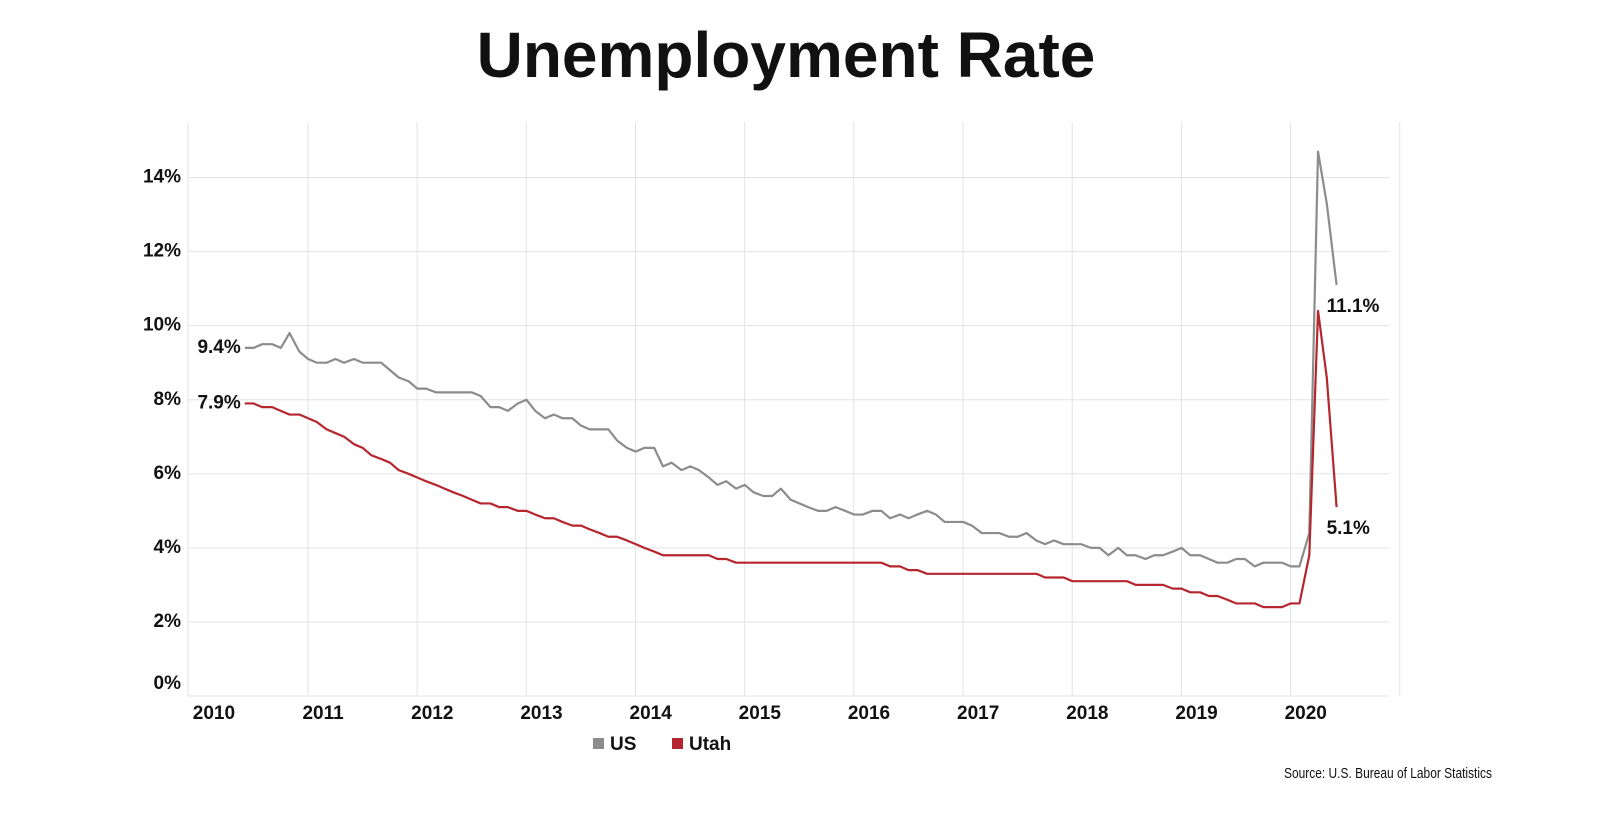 The height and width of the screenshot is (822, 1598). I want to click on y-tick-label: 4%, so click(168, 547).